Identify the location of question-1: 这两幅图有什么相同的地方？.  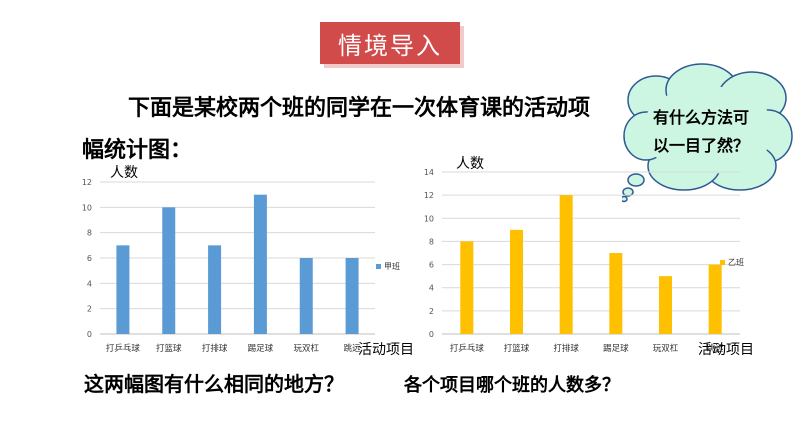
(214, 384).